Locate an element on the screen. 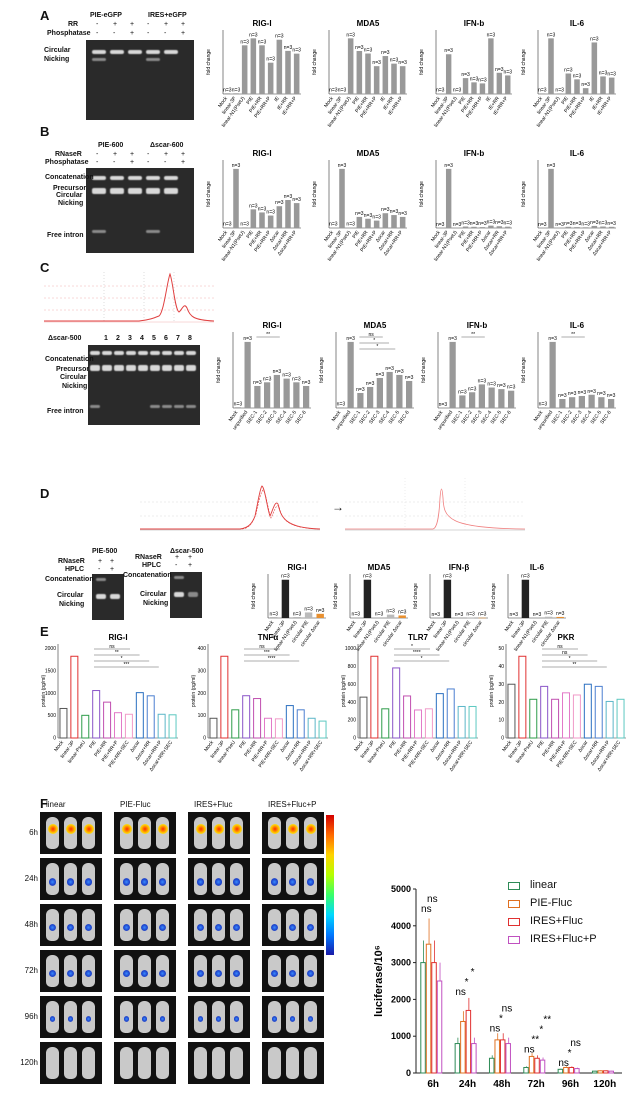 Image resolution: width=633 pixels, height=1104 pixels. gel-a-image is located at coordinates (140, 80).